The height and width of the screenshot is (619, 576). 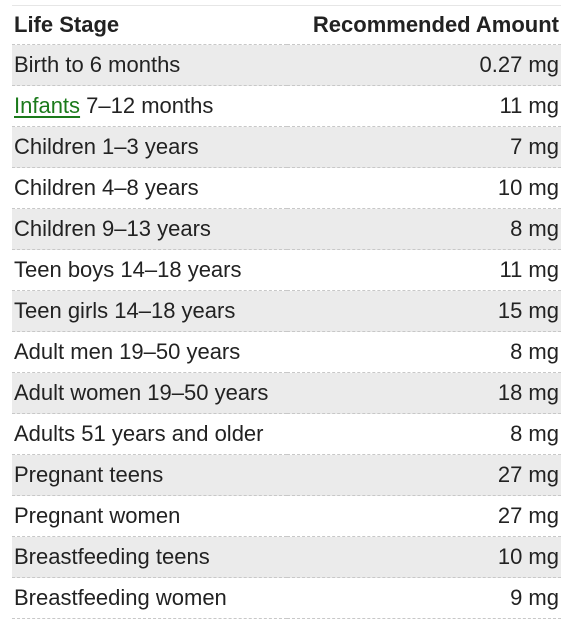 What do you see at coordinates (147, 105) in the screenshot?
I see `life-stage-text: 7–12 months` at bounding box center [147, 105].